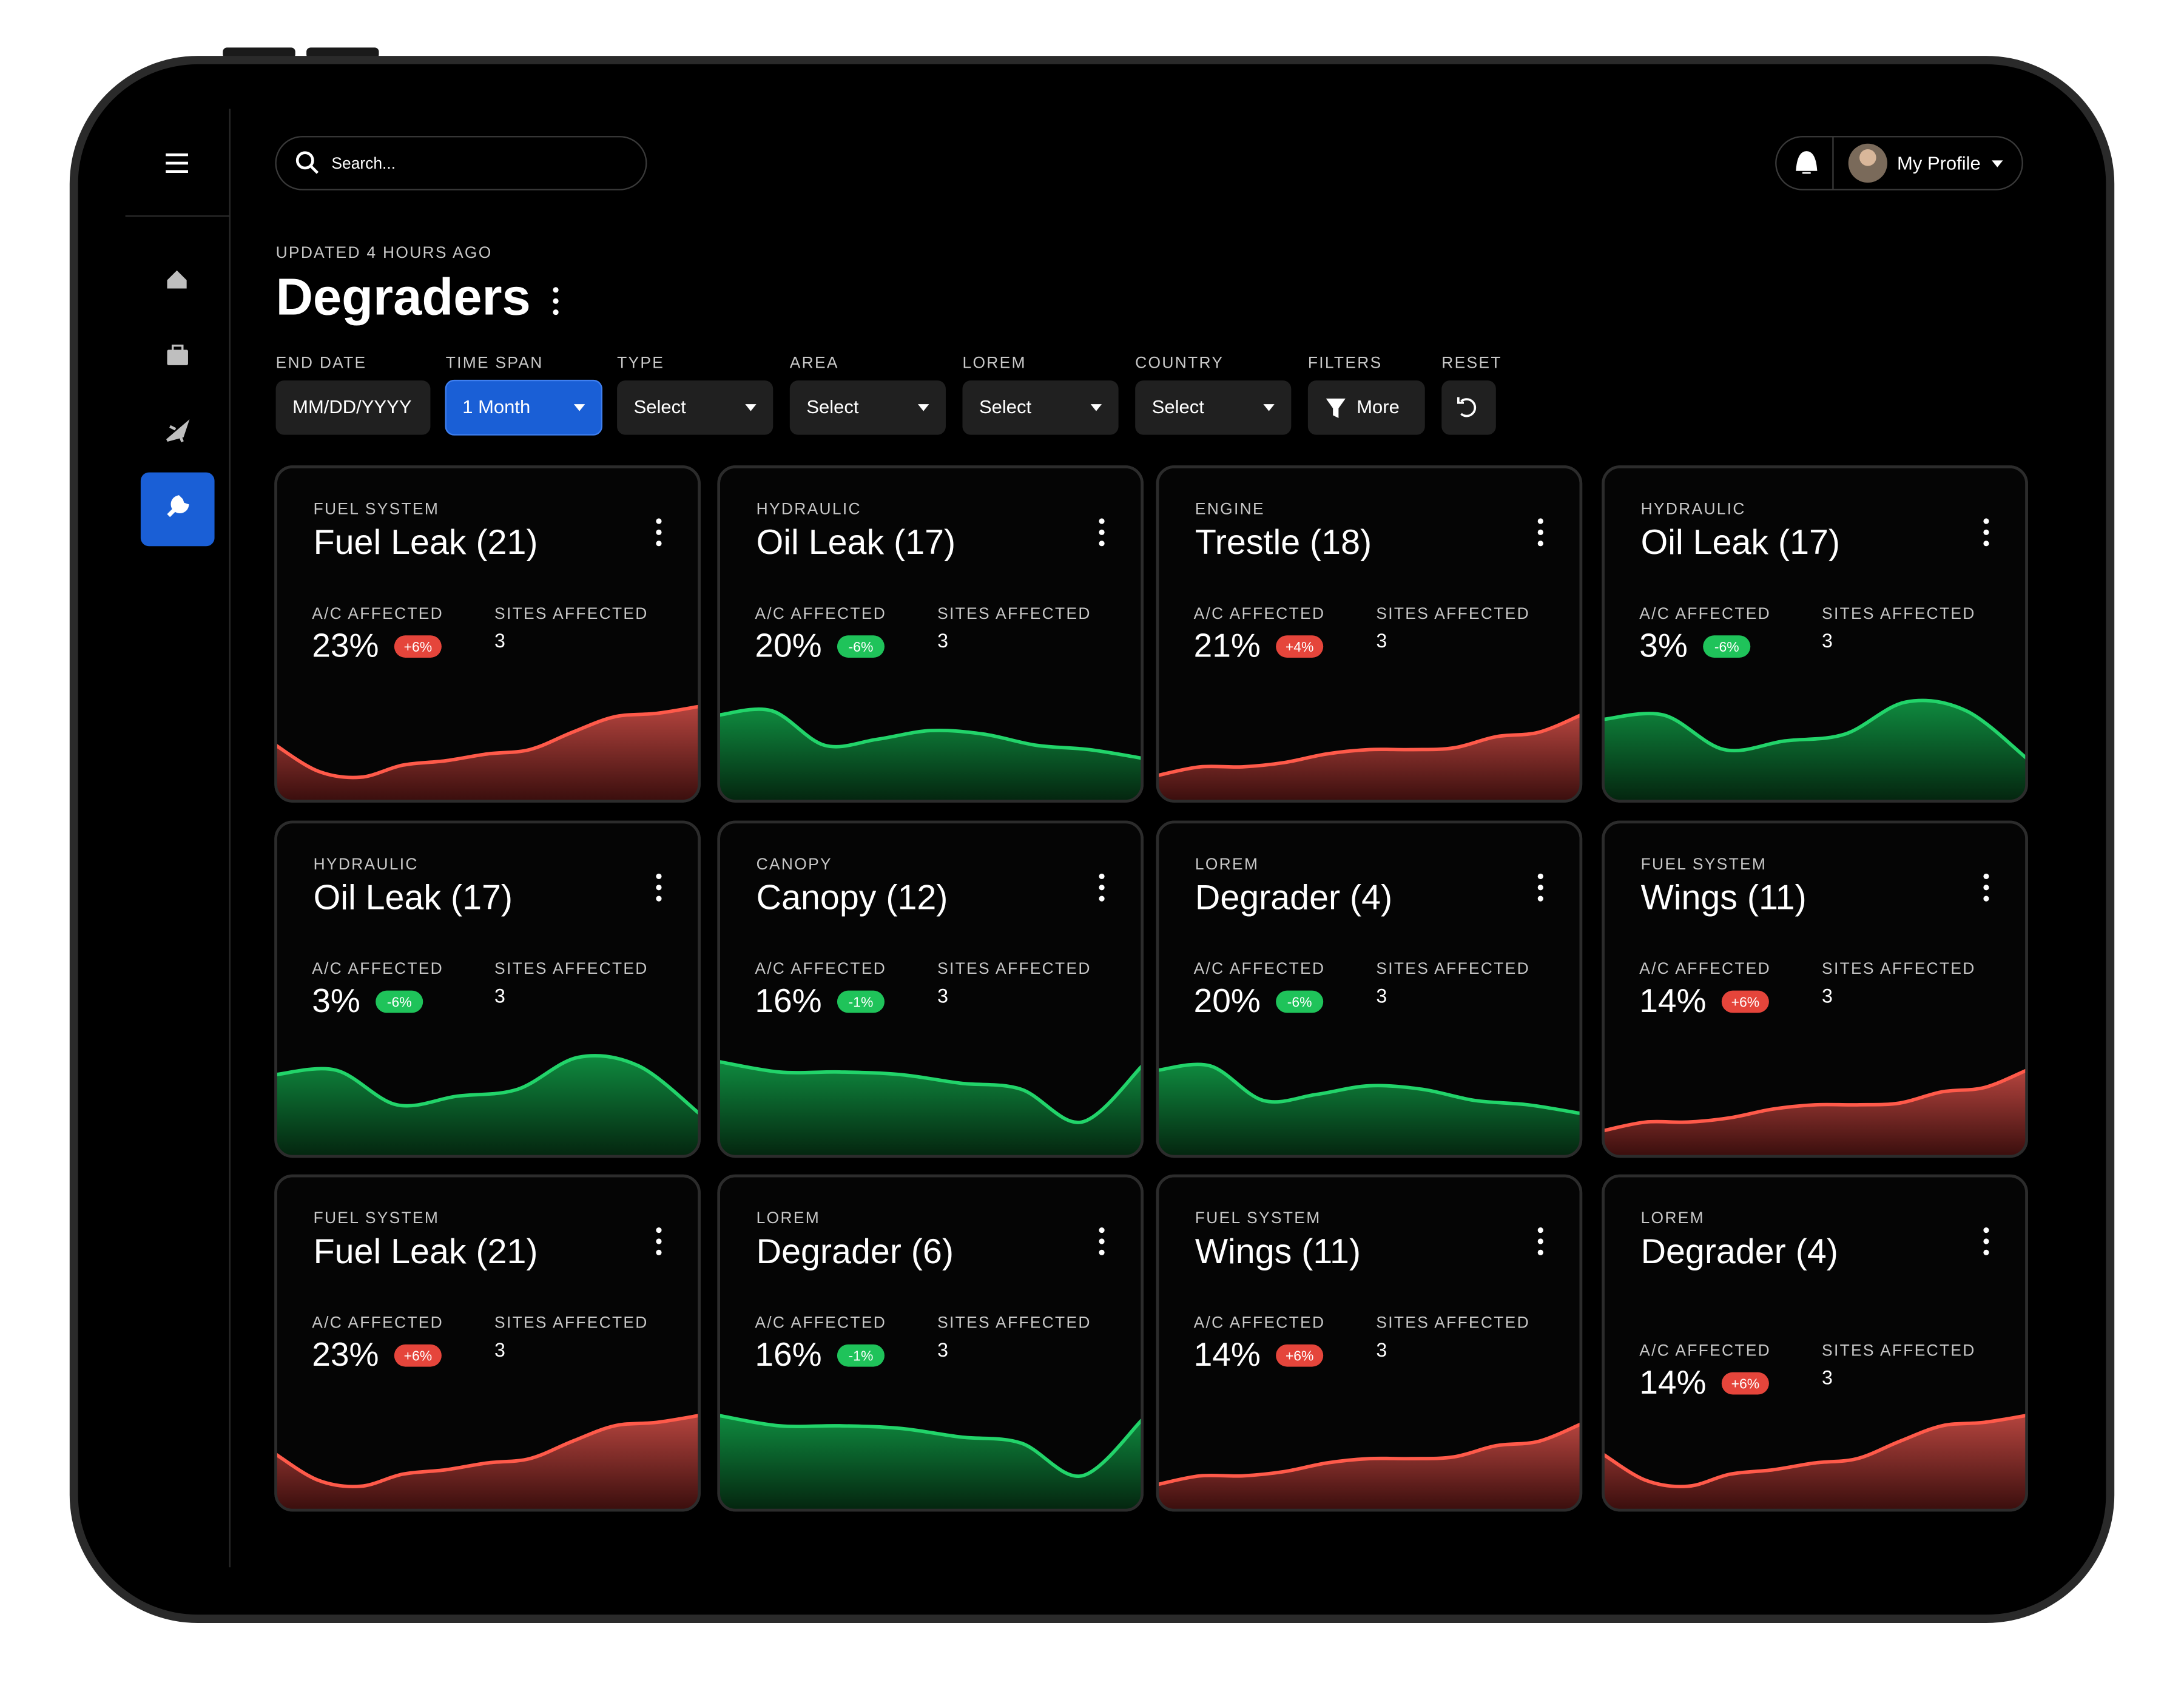 The image size is (2184, 1697). Describe the element at coordinates (556, 301) in the screenshot. I see `title-menu` at that location.